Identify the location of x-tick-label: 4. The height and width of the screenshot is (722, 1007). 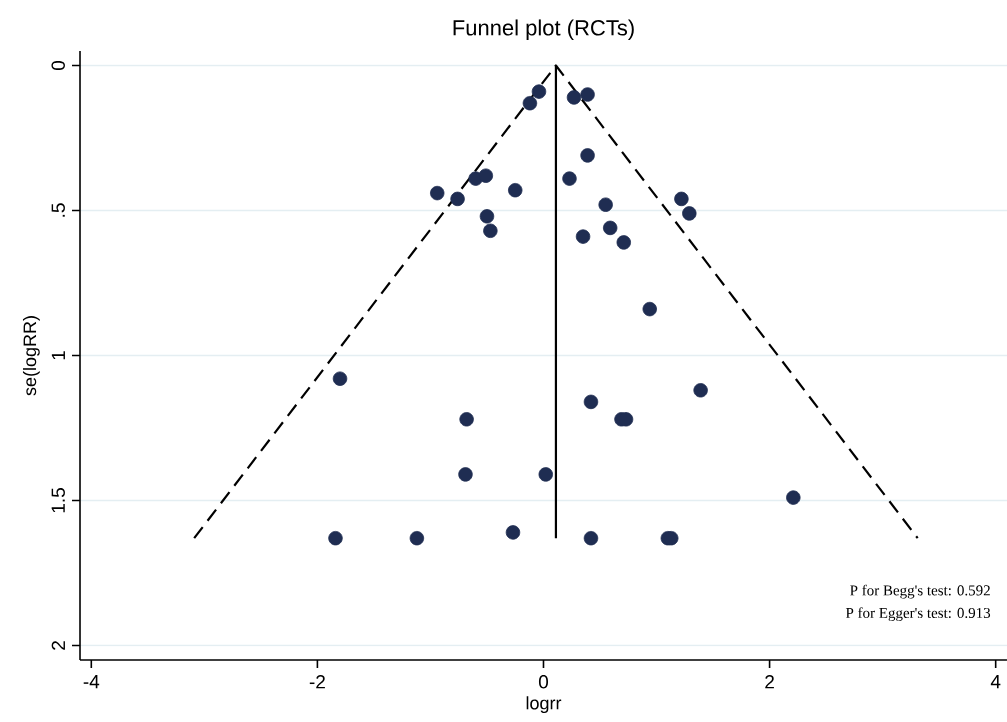
(995, 682).